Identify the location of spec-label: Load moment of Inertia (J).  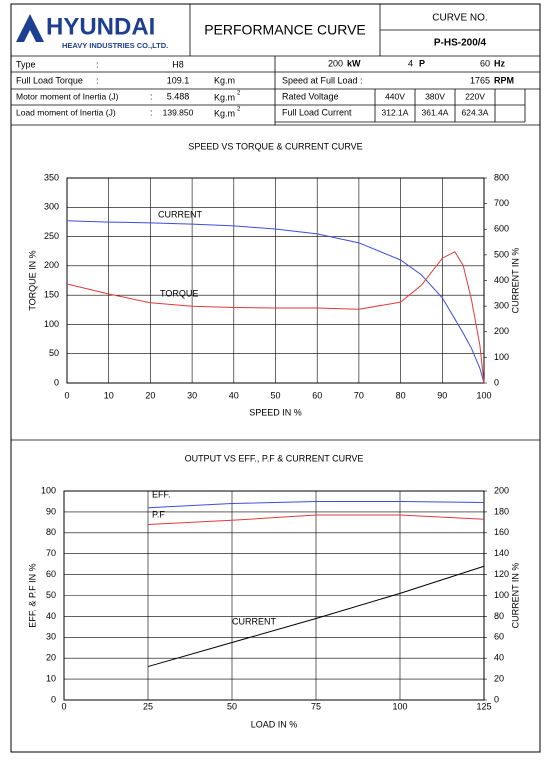
(66, 112).